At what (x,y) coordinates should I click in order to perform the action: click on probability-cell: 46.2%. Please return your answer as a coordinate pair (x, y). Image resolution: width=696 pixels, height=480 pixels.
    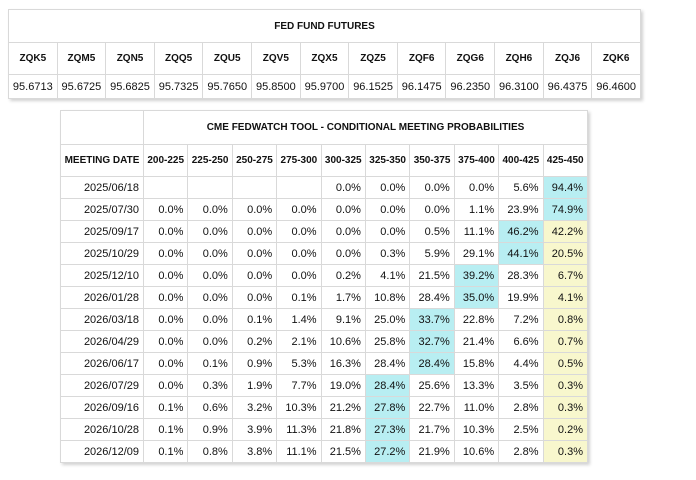
    Looking at the image, I should click on (521, 231).